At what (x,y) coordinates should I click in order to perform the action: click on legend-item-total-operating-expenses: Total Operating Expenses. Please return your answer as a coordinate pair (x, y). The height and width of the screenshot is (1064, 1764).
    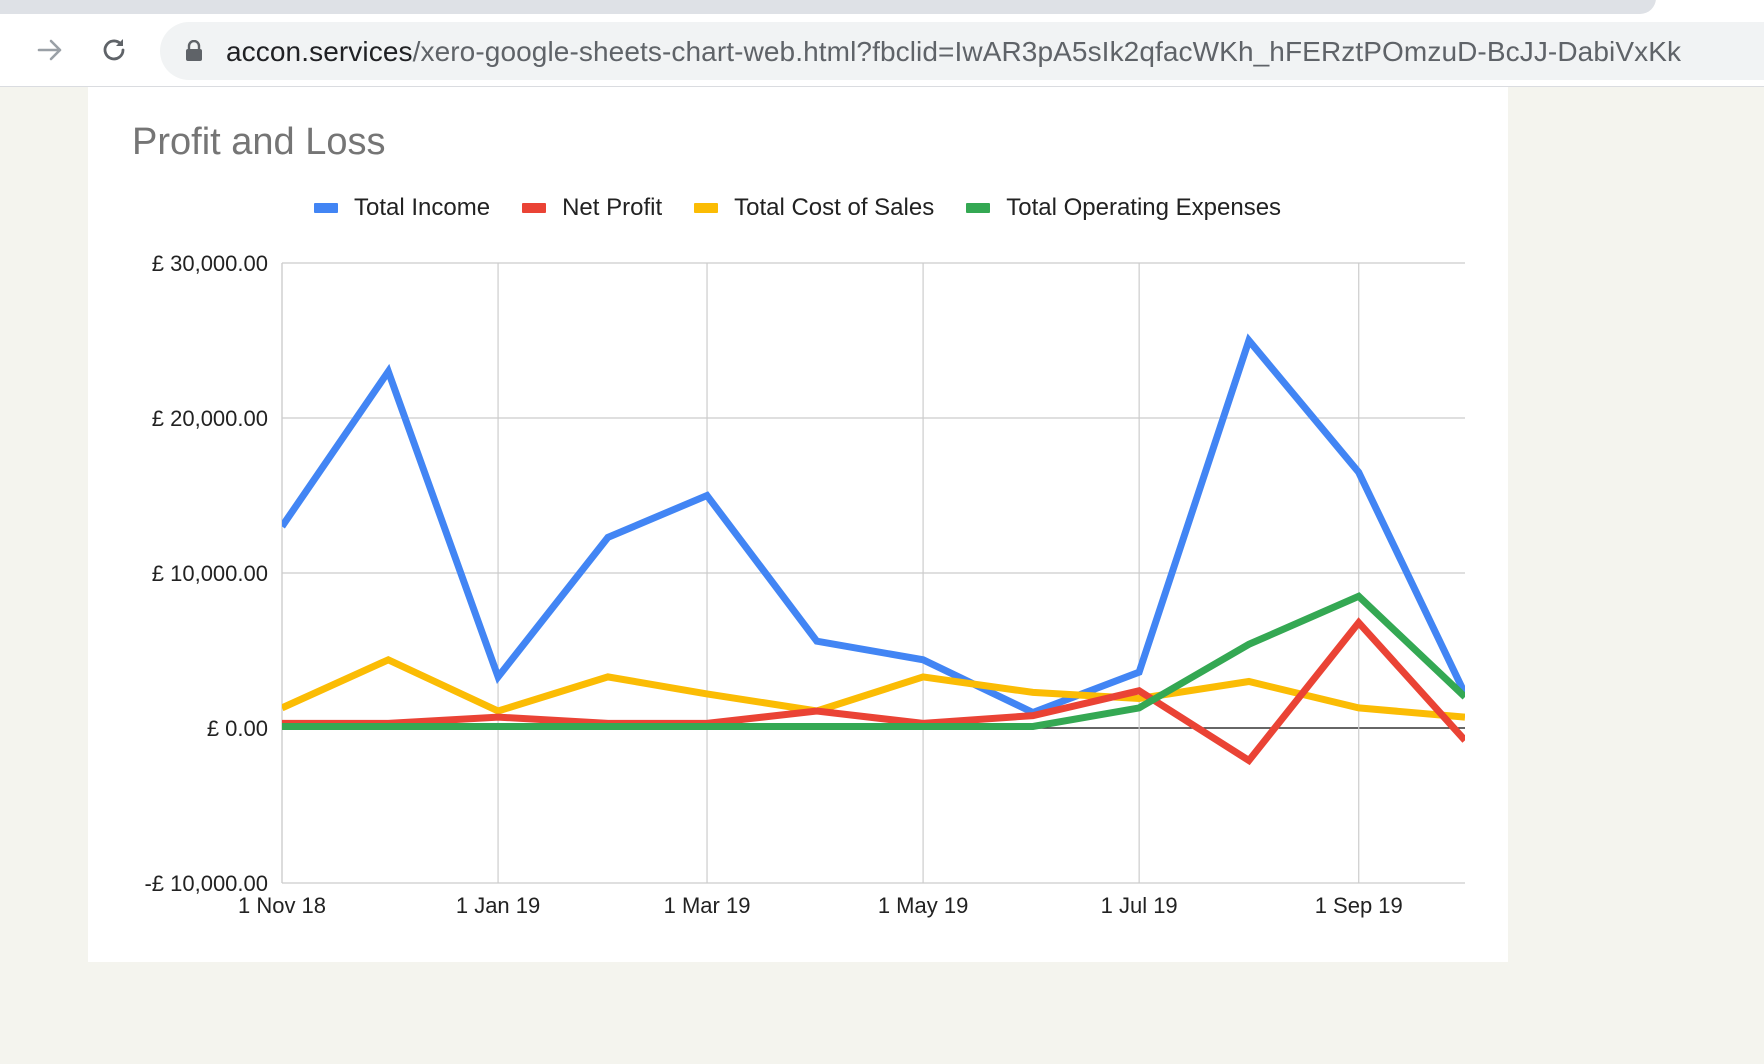
    Looking at the image, I should click on (1123, 208).